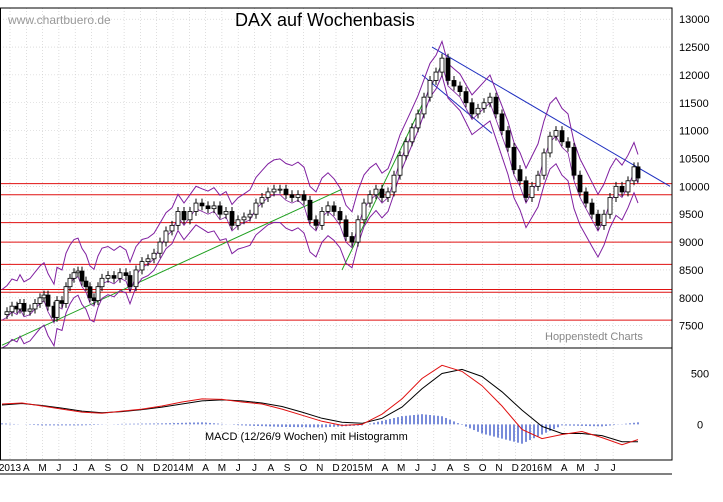 This screenshot has height=502, width=723. I want to click on watermark: www.chartbuero.de, so click(59, 20).